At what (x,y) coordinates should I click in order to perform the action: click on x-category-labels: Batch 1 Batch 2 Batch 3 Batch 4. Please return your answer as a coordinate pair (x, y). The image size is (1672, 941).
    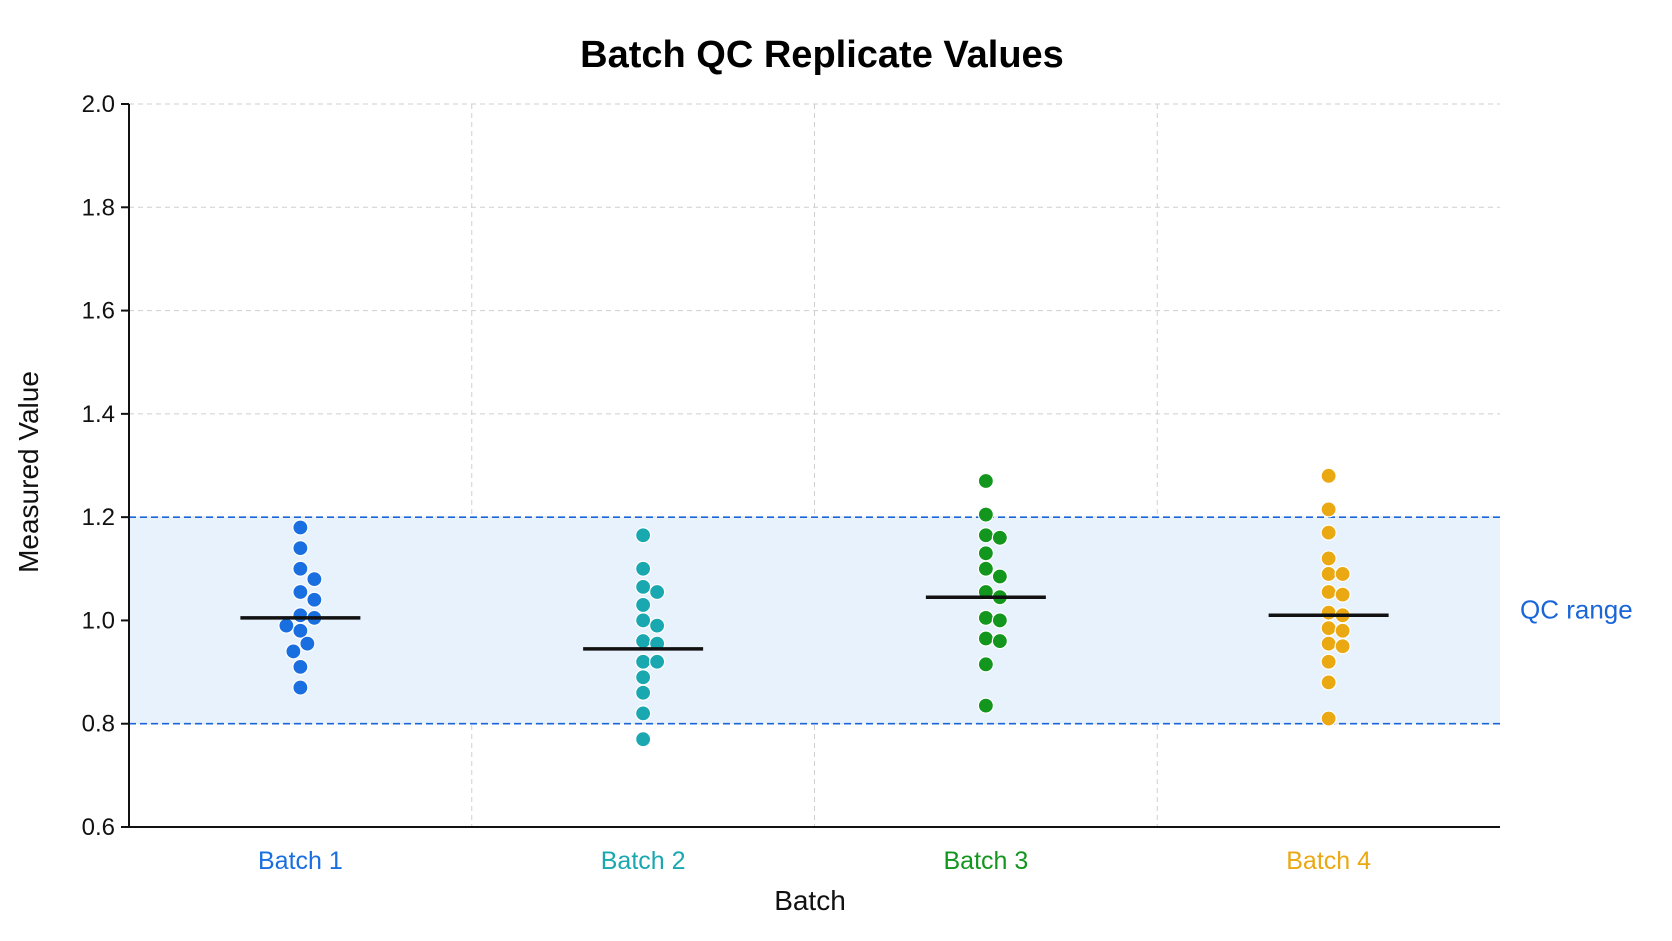
    Looking at the image, I should click on (814, 861).